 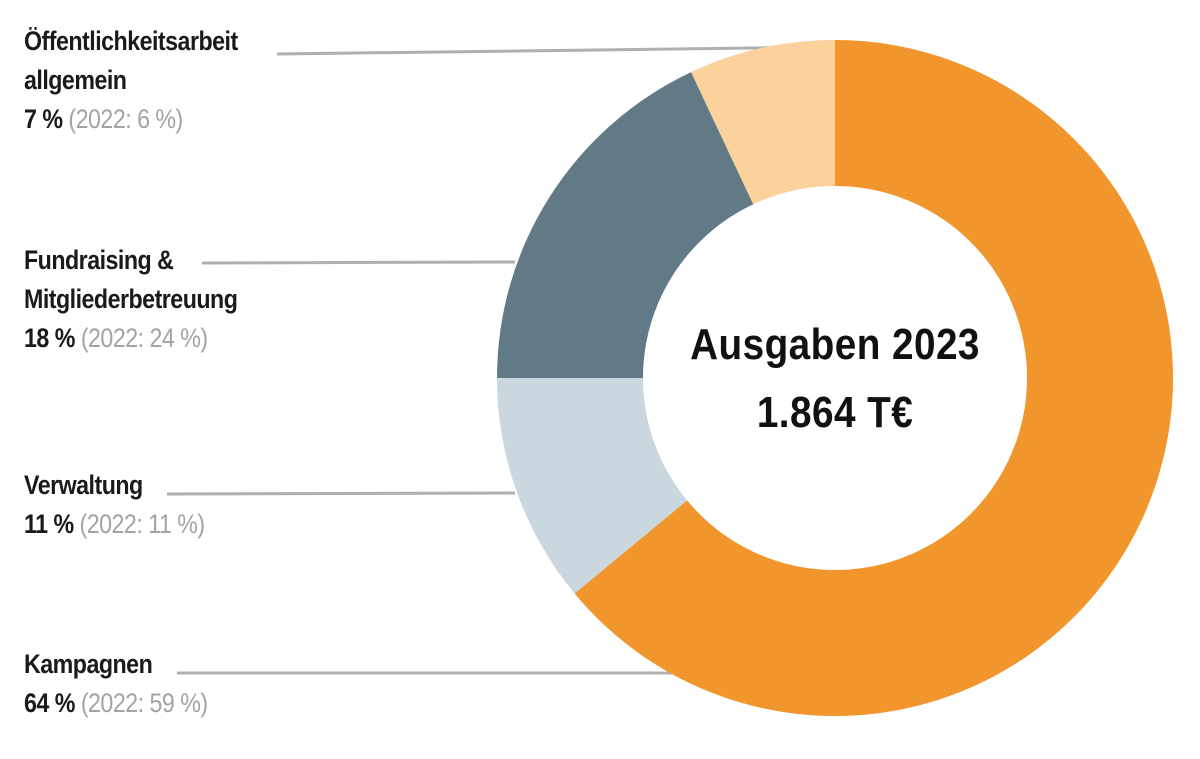 I want to click on slice-verwaltung, so click(x=592, y=486).